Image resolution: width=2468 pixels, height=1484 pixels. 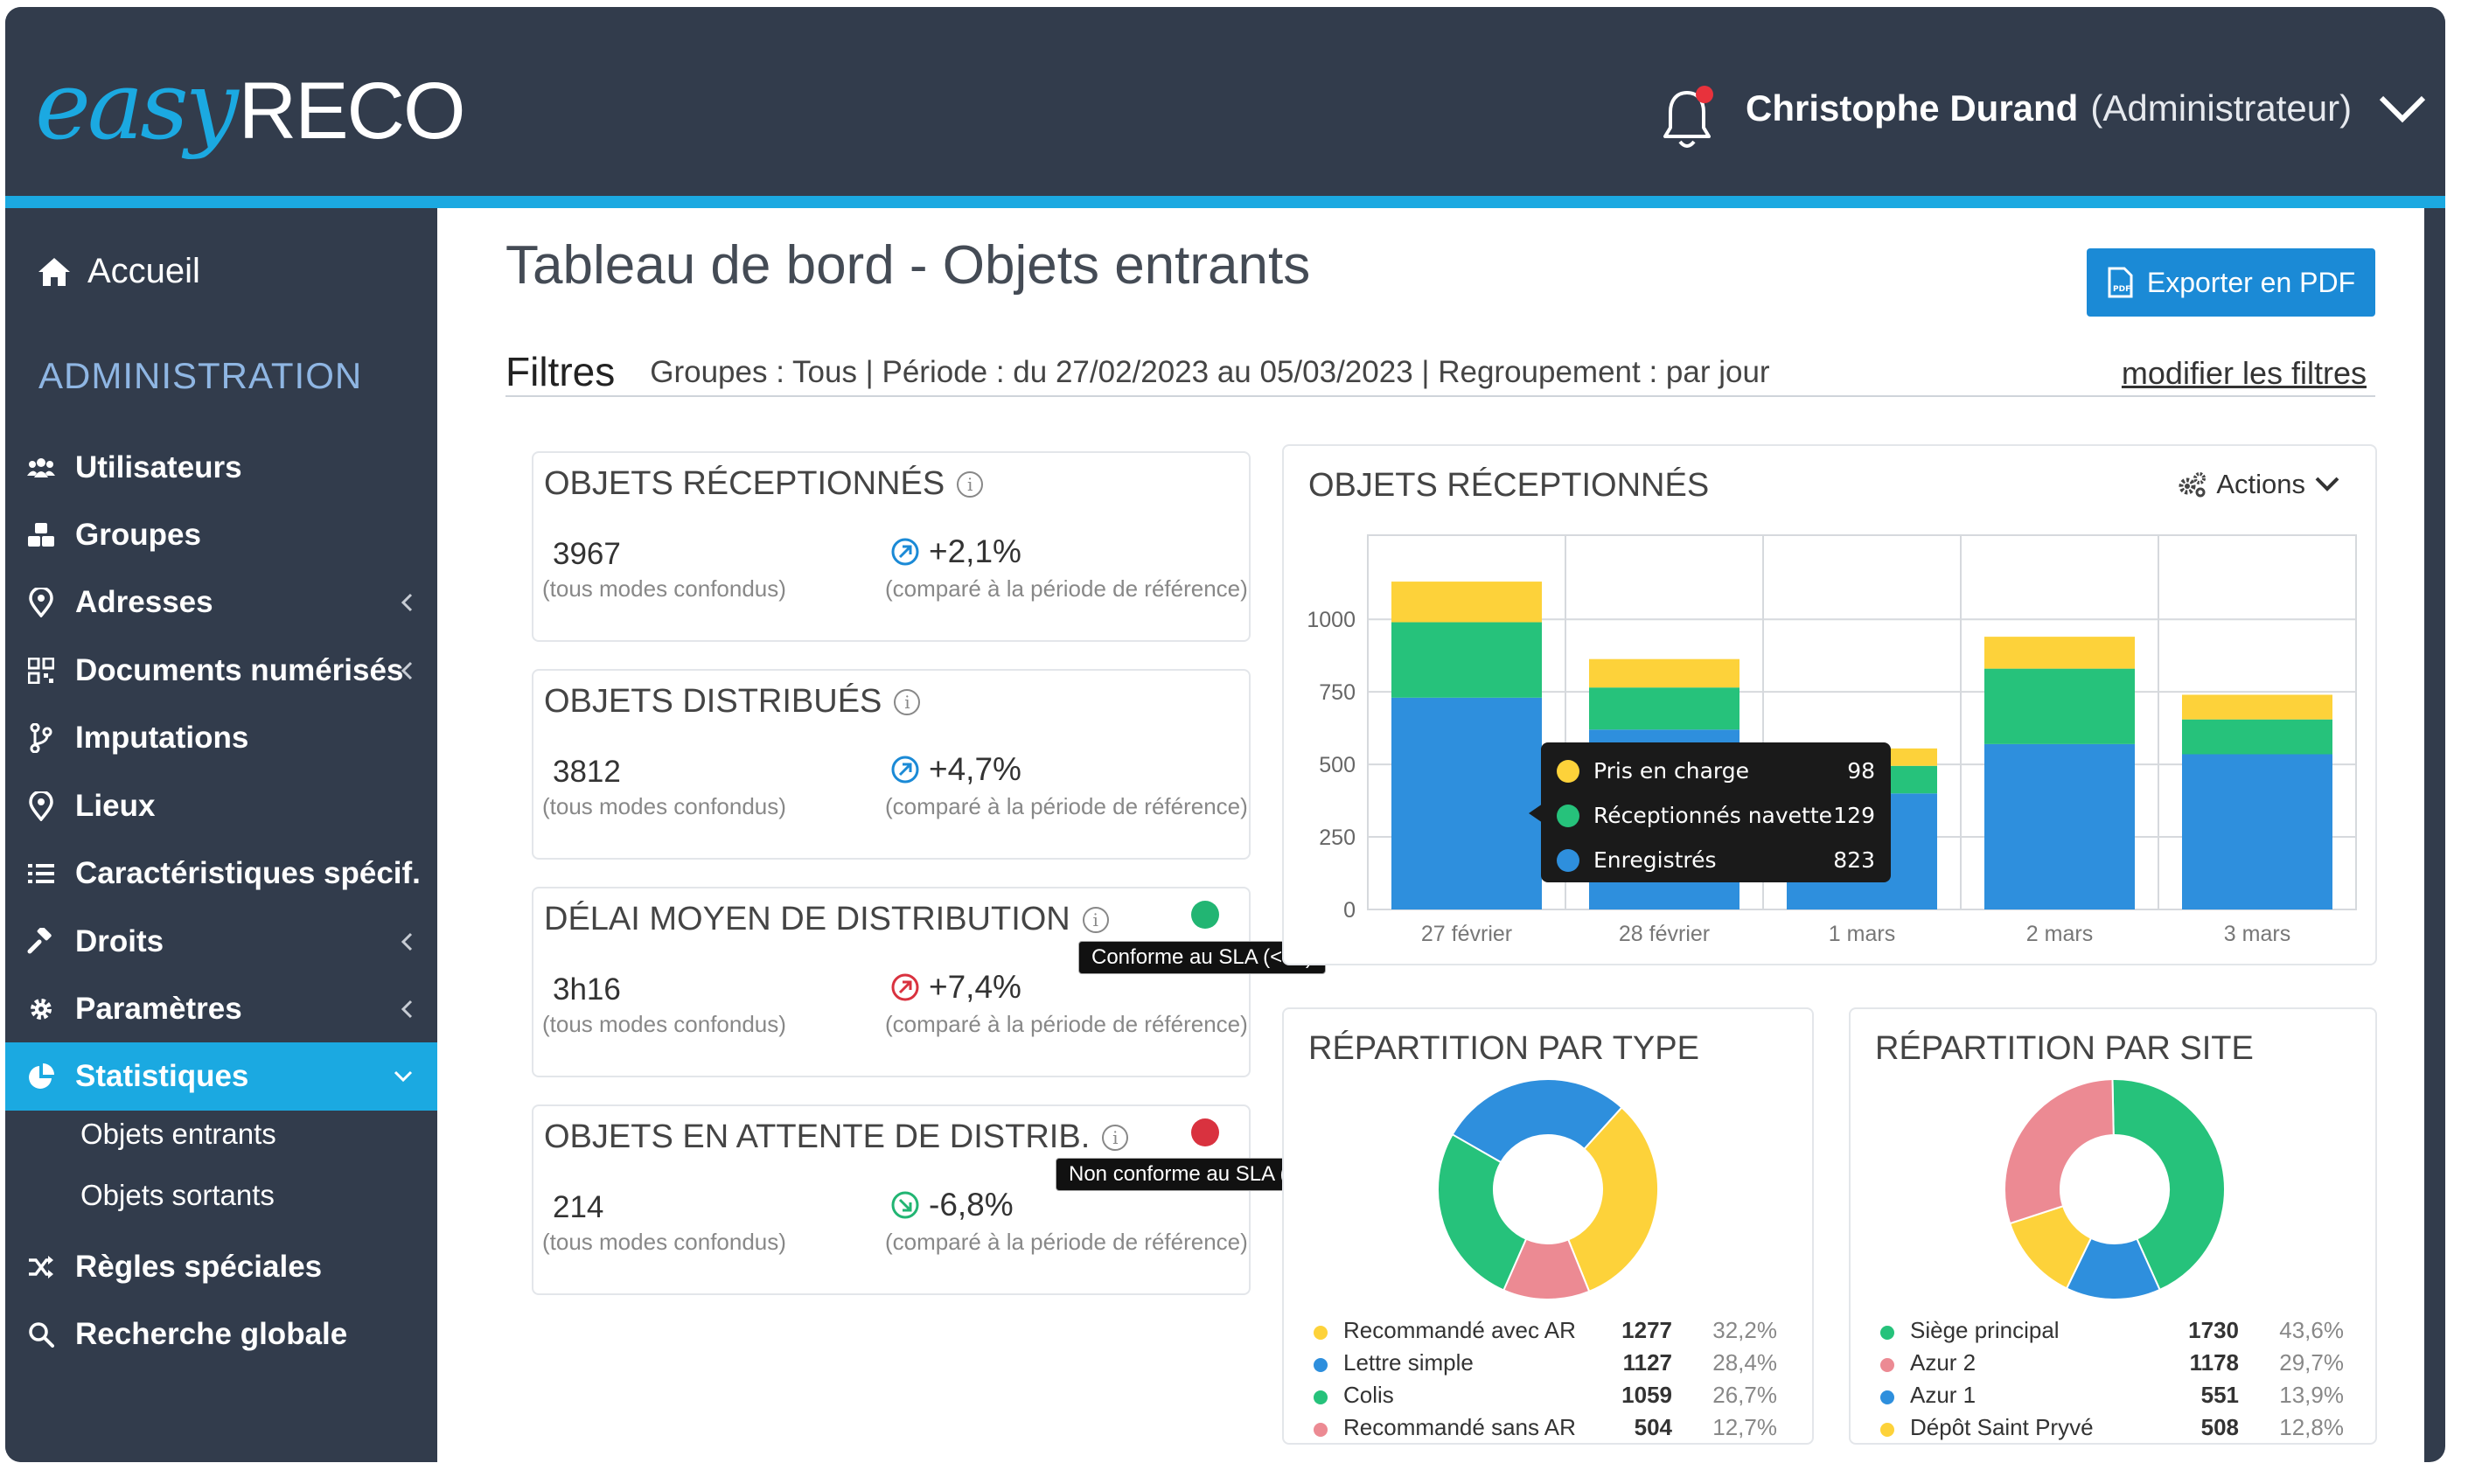 What do you see at coordinates (975, 551) in the screenshot?
I see `kpi-change: +2,1%` at bounding box center [975, 551].